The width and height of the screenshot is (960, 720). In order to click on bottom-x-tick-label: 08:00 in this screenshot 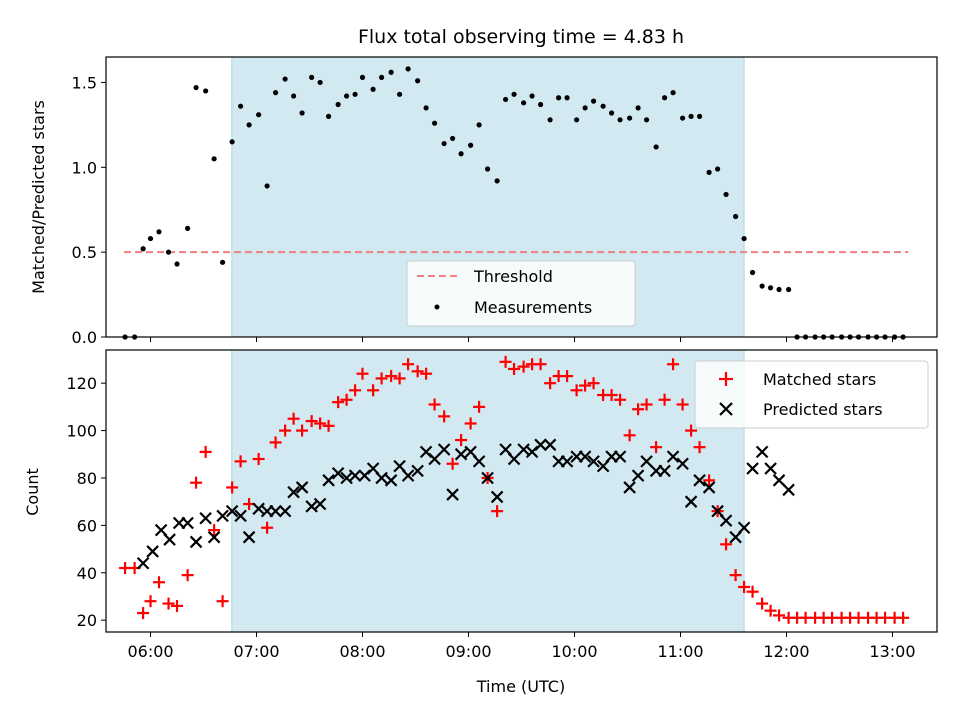, I will do `click(362, 651)`.